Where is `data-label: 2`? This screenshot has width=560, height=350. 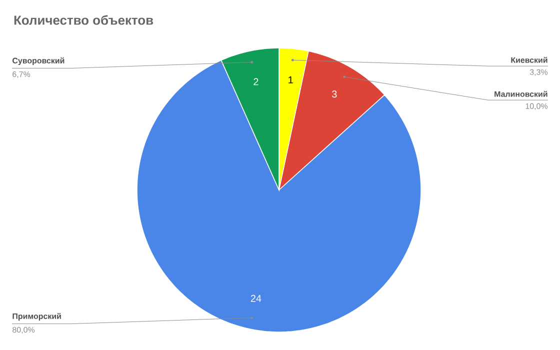
data-label: 2 is located at coordinates (256, 82).